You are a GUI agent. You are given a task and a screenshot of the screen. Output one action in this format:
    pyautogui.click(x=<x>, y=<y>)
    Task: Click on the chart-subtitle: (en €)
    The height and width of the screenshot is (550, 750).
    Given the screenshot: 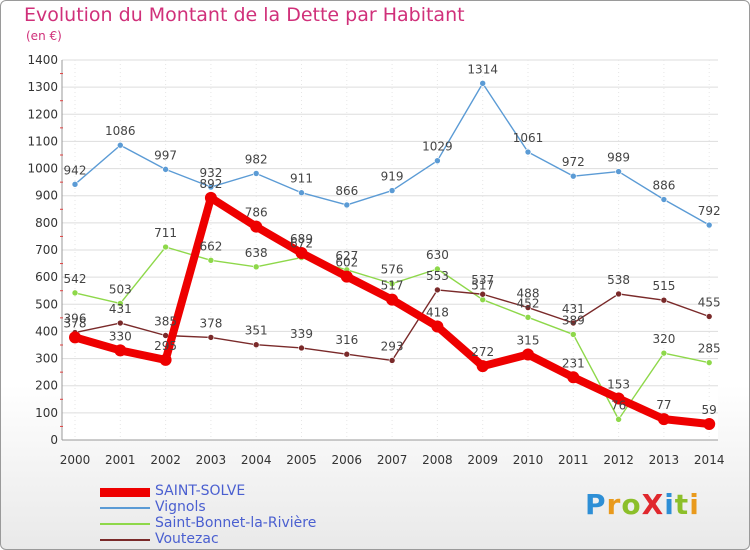 What is the action you would take?
    pyautogui.click(x=44, y=36)
    